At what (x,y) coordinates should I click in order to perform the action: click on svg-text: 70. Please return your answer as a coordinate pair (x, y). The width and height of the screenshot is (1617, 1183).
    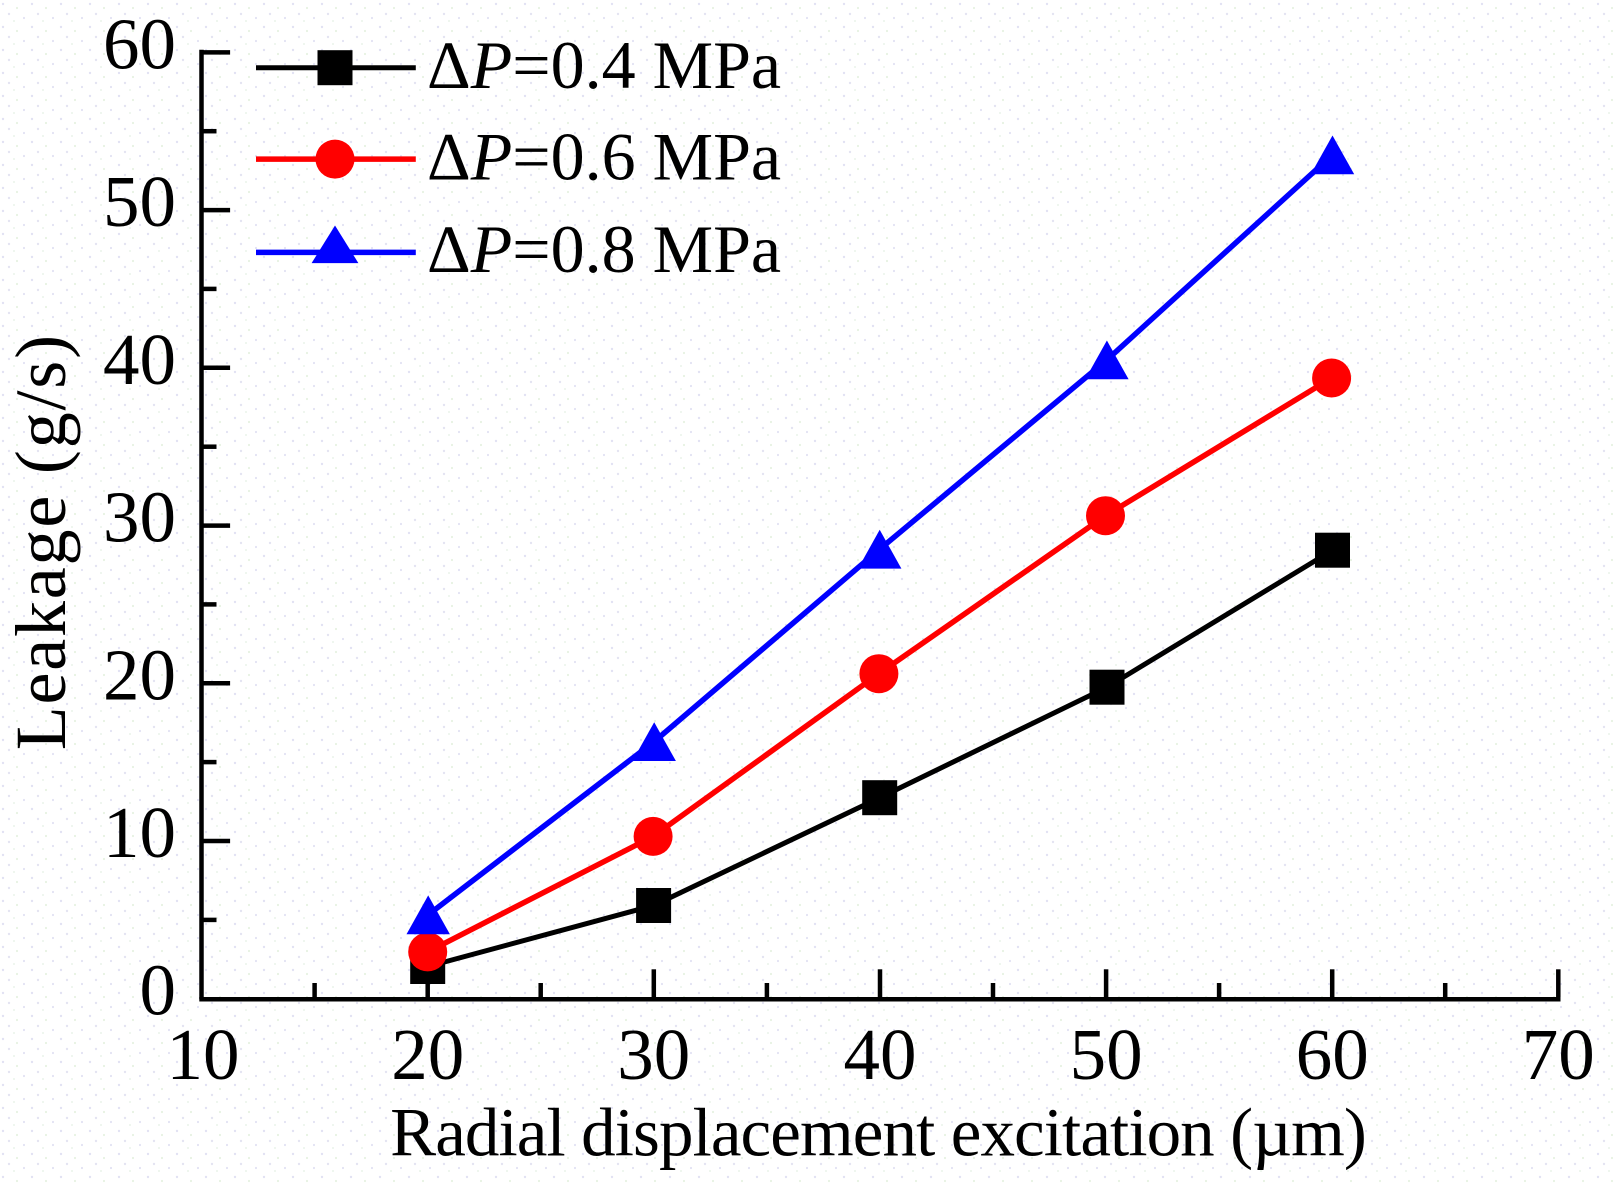
    Looking at the image, I should click on (1558, 1054).